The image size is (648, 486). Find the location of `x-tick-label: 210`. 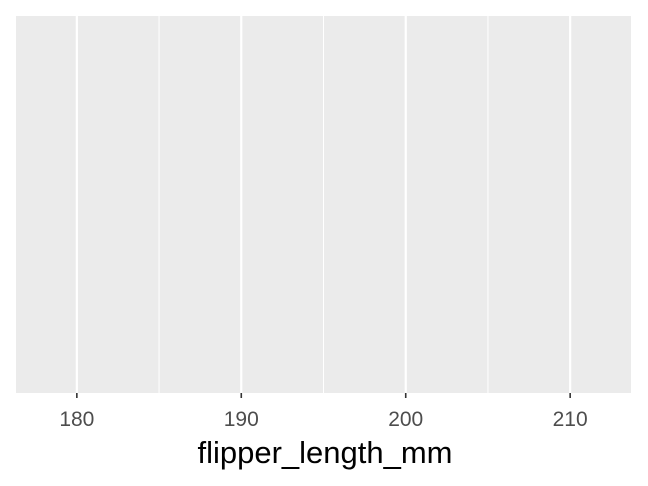

x-tick-label: 210 is located at coordinates (570, 419).